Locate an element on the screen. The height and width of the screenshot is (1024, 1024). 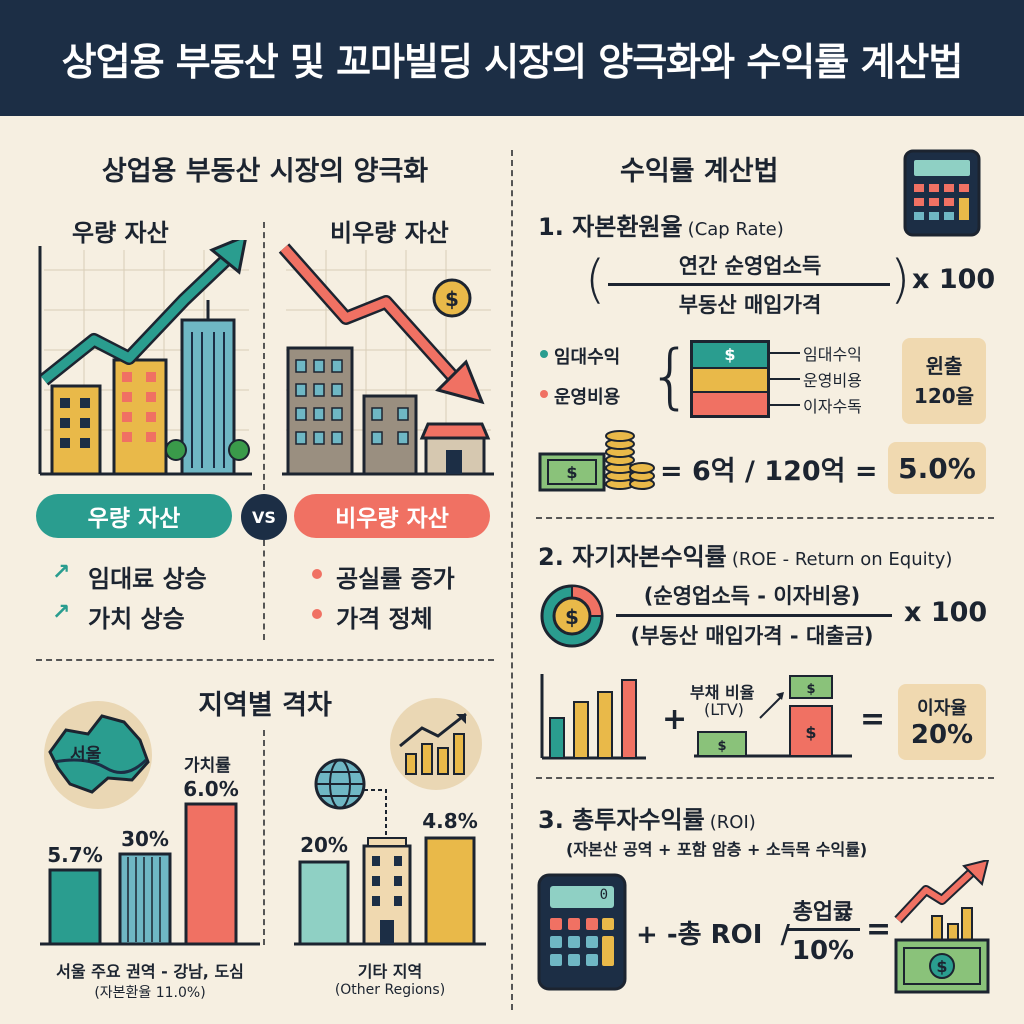
legend-rental-income: 임대수익 is located at coordinates (587, 357).